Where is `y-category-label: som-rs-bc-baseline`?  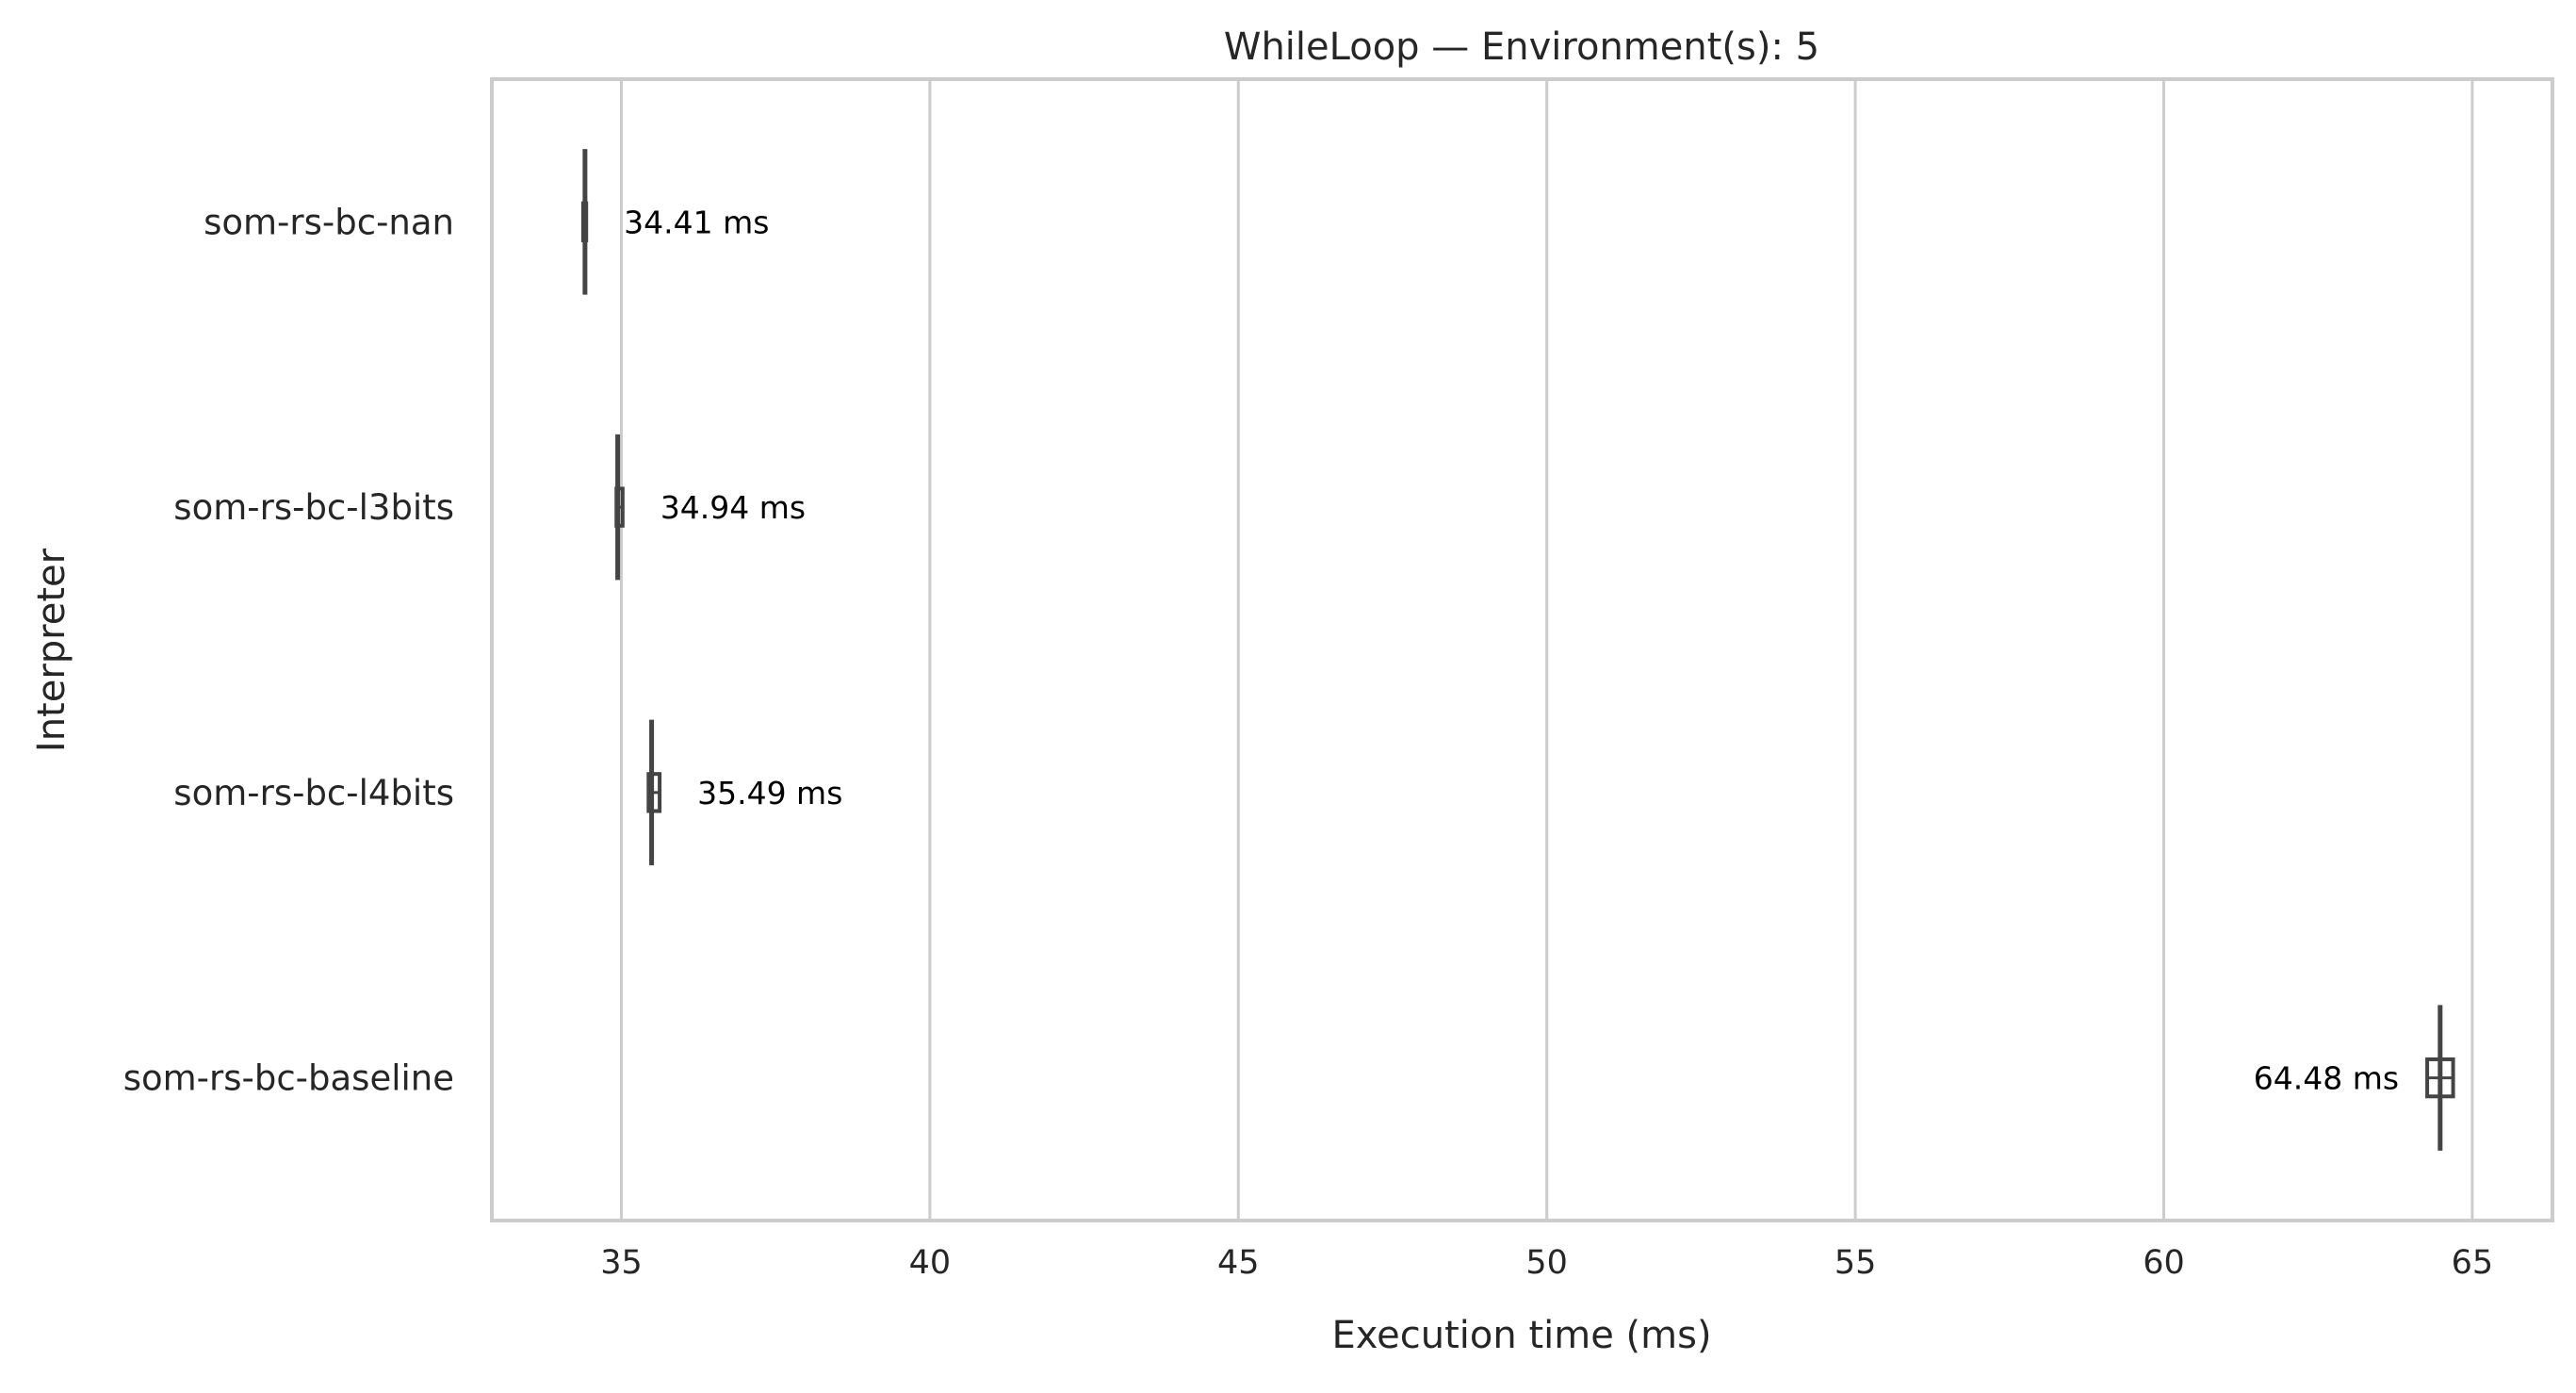 y-category-label: som-rs-bc-baseline is located at coordinates (288, 1078).